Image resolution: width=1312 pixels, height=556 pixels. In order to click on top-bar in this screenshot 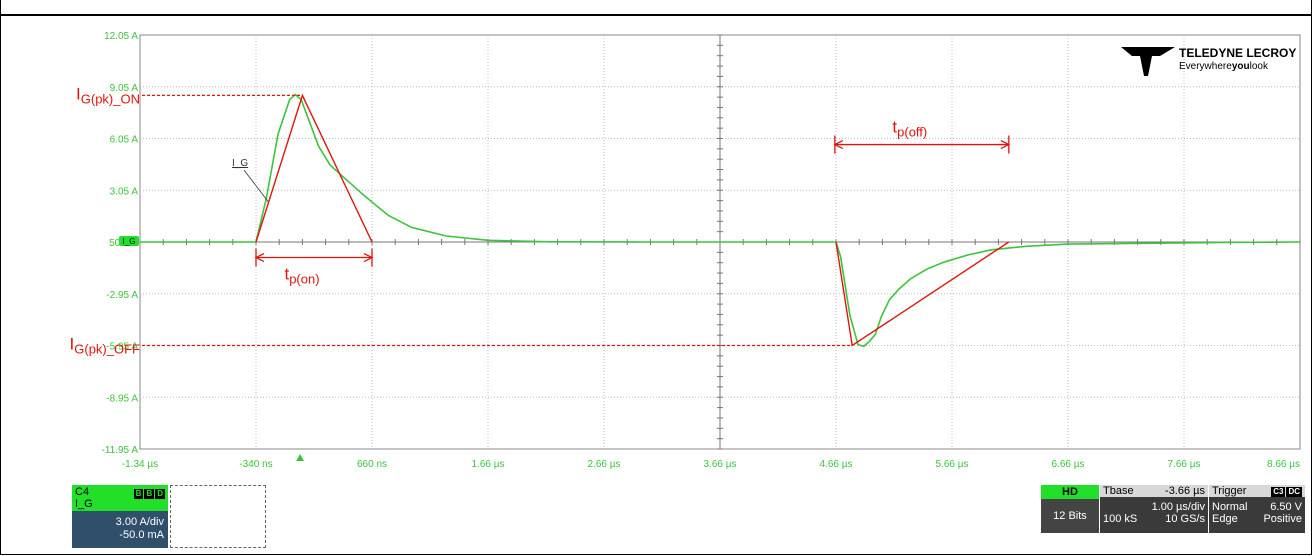, I will do `click(656, 8)`.